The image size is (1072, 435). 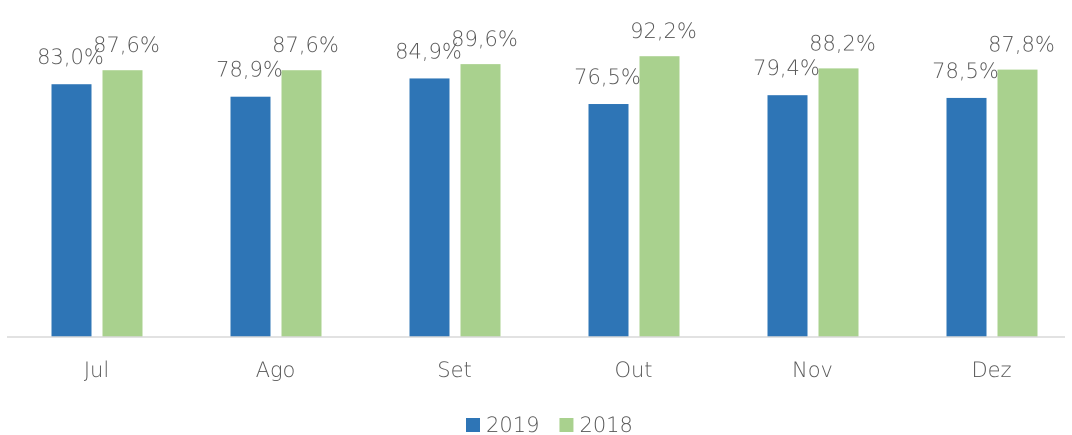 I want to click on data-label: 78,5%, so click(x=965, y=71).